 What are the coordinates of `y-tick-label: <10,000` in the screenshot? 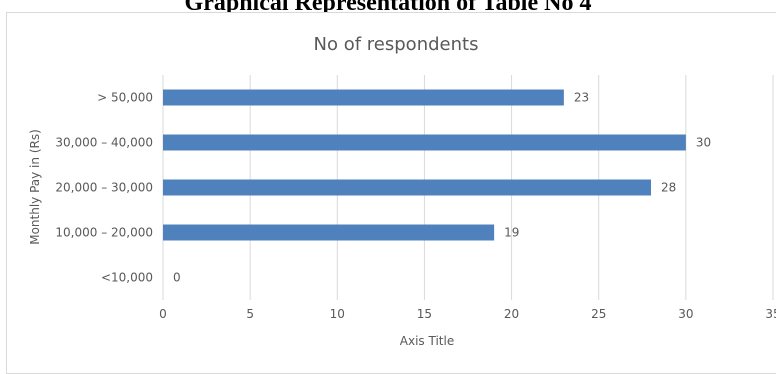 It's located at (127, 278).